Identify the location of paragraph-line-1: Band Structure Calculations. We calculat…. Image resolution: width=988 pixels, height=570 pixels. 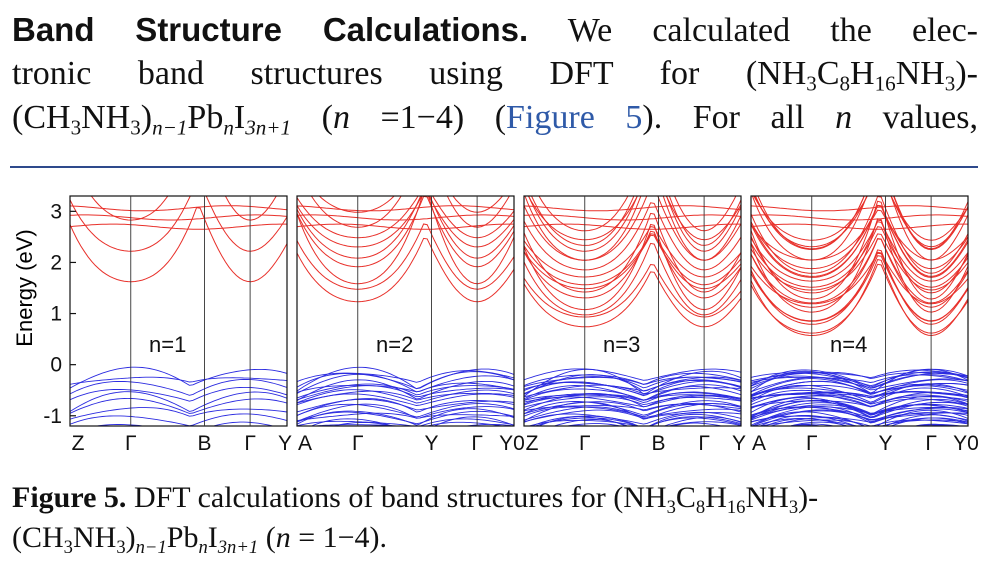
(495, 30).